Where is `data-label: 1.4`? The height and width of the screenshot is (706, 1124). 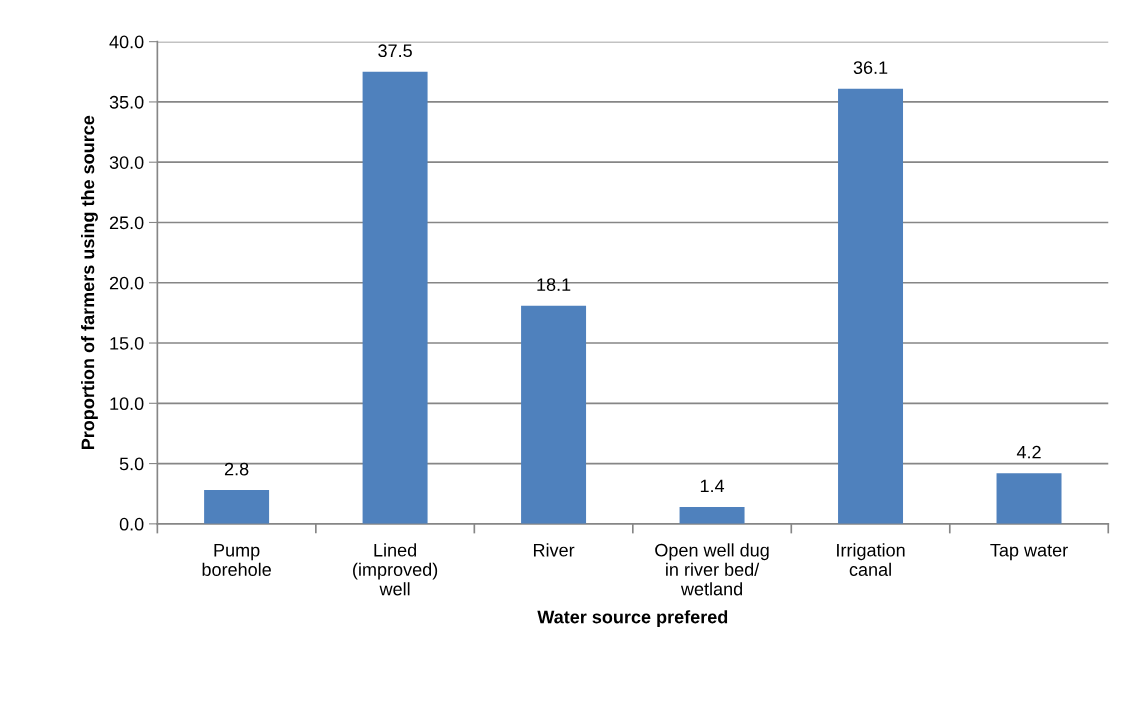
data-label: 1.4 is located at coordinates (712, 486).